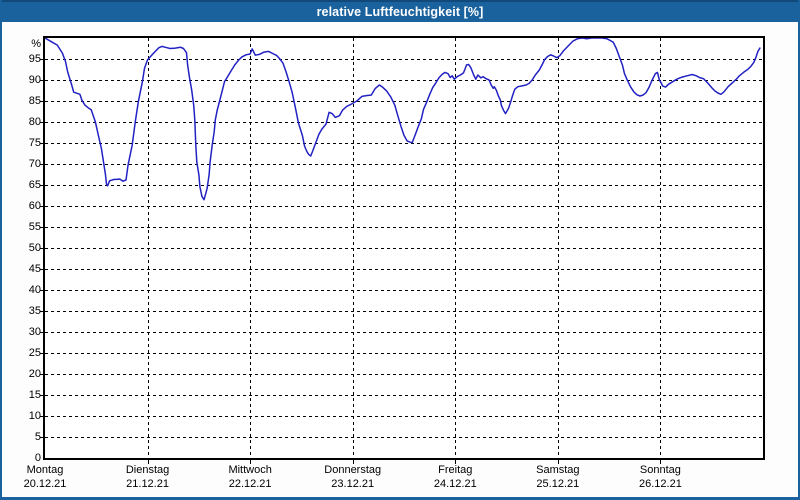 The height and width of the screenshot is (500, 800). What do you see at coordinates (34, 290) in the screenshot?
I see `y-tick-label: 40` at bounding box center [34, 290].